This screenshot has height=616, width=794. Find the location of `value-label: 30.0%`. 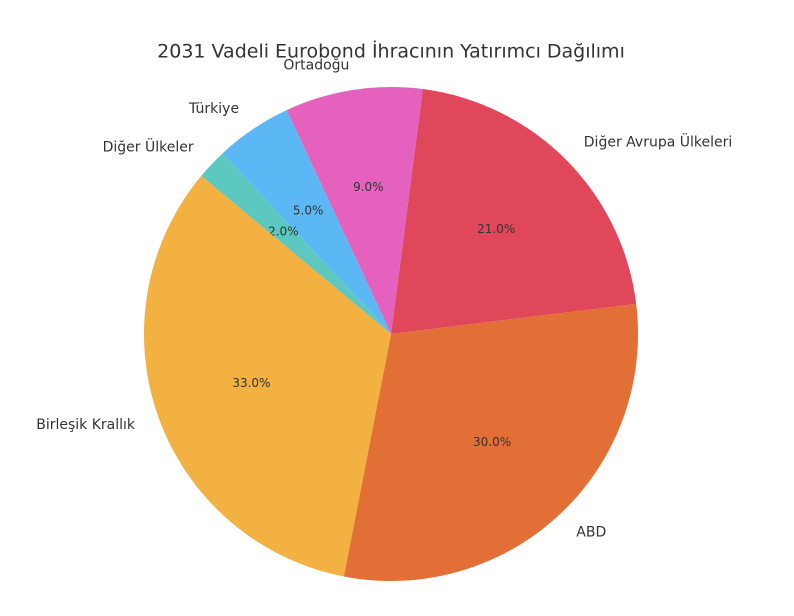

value-label: 30.0% is located at coordinates (492, 442).